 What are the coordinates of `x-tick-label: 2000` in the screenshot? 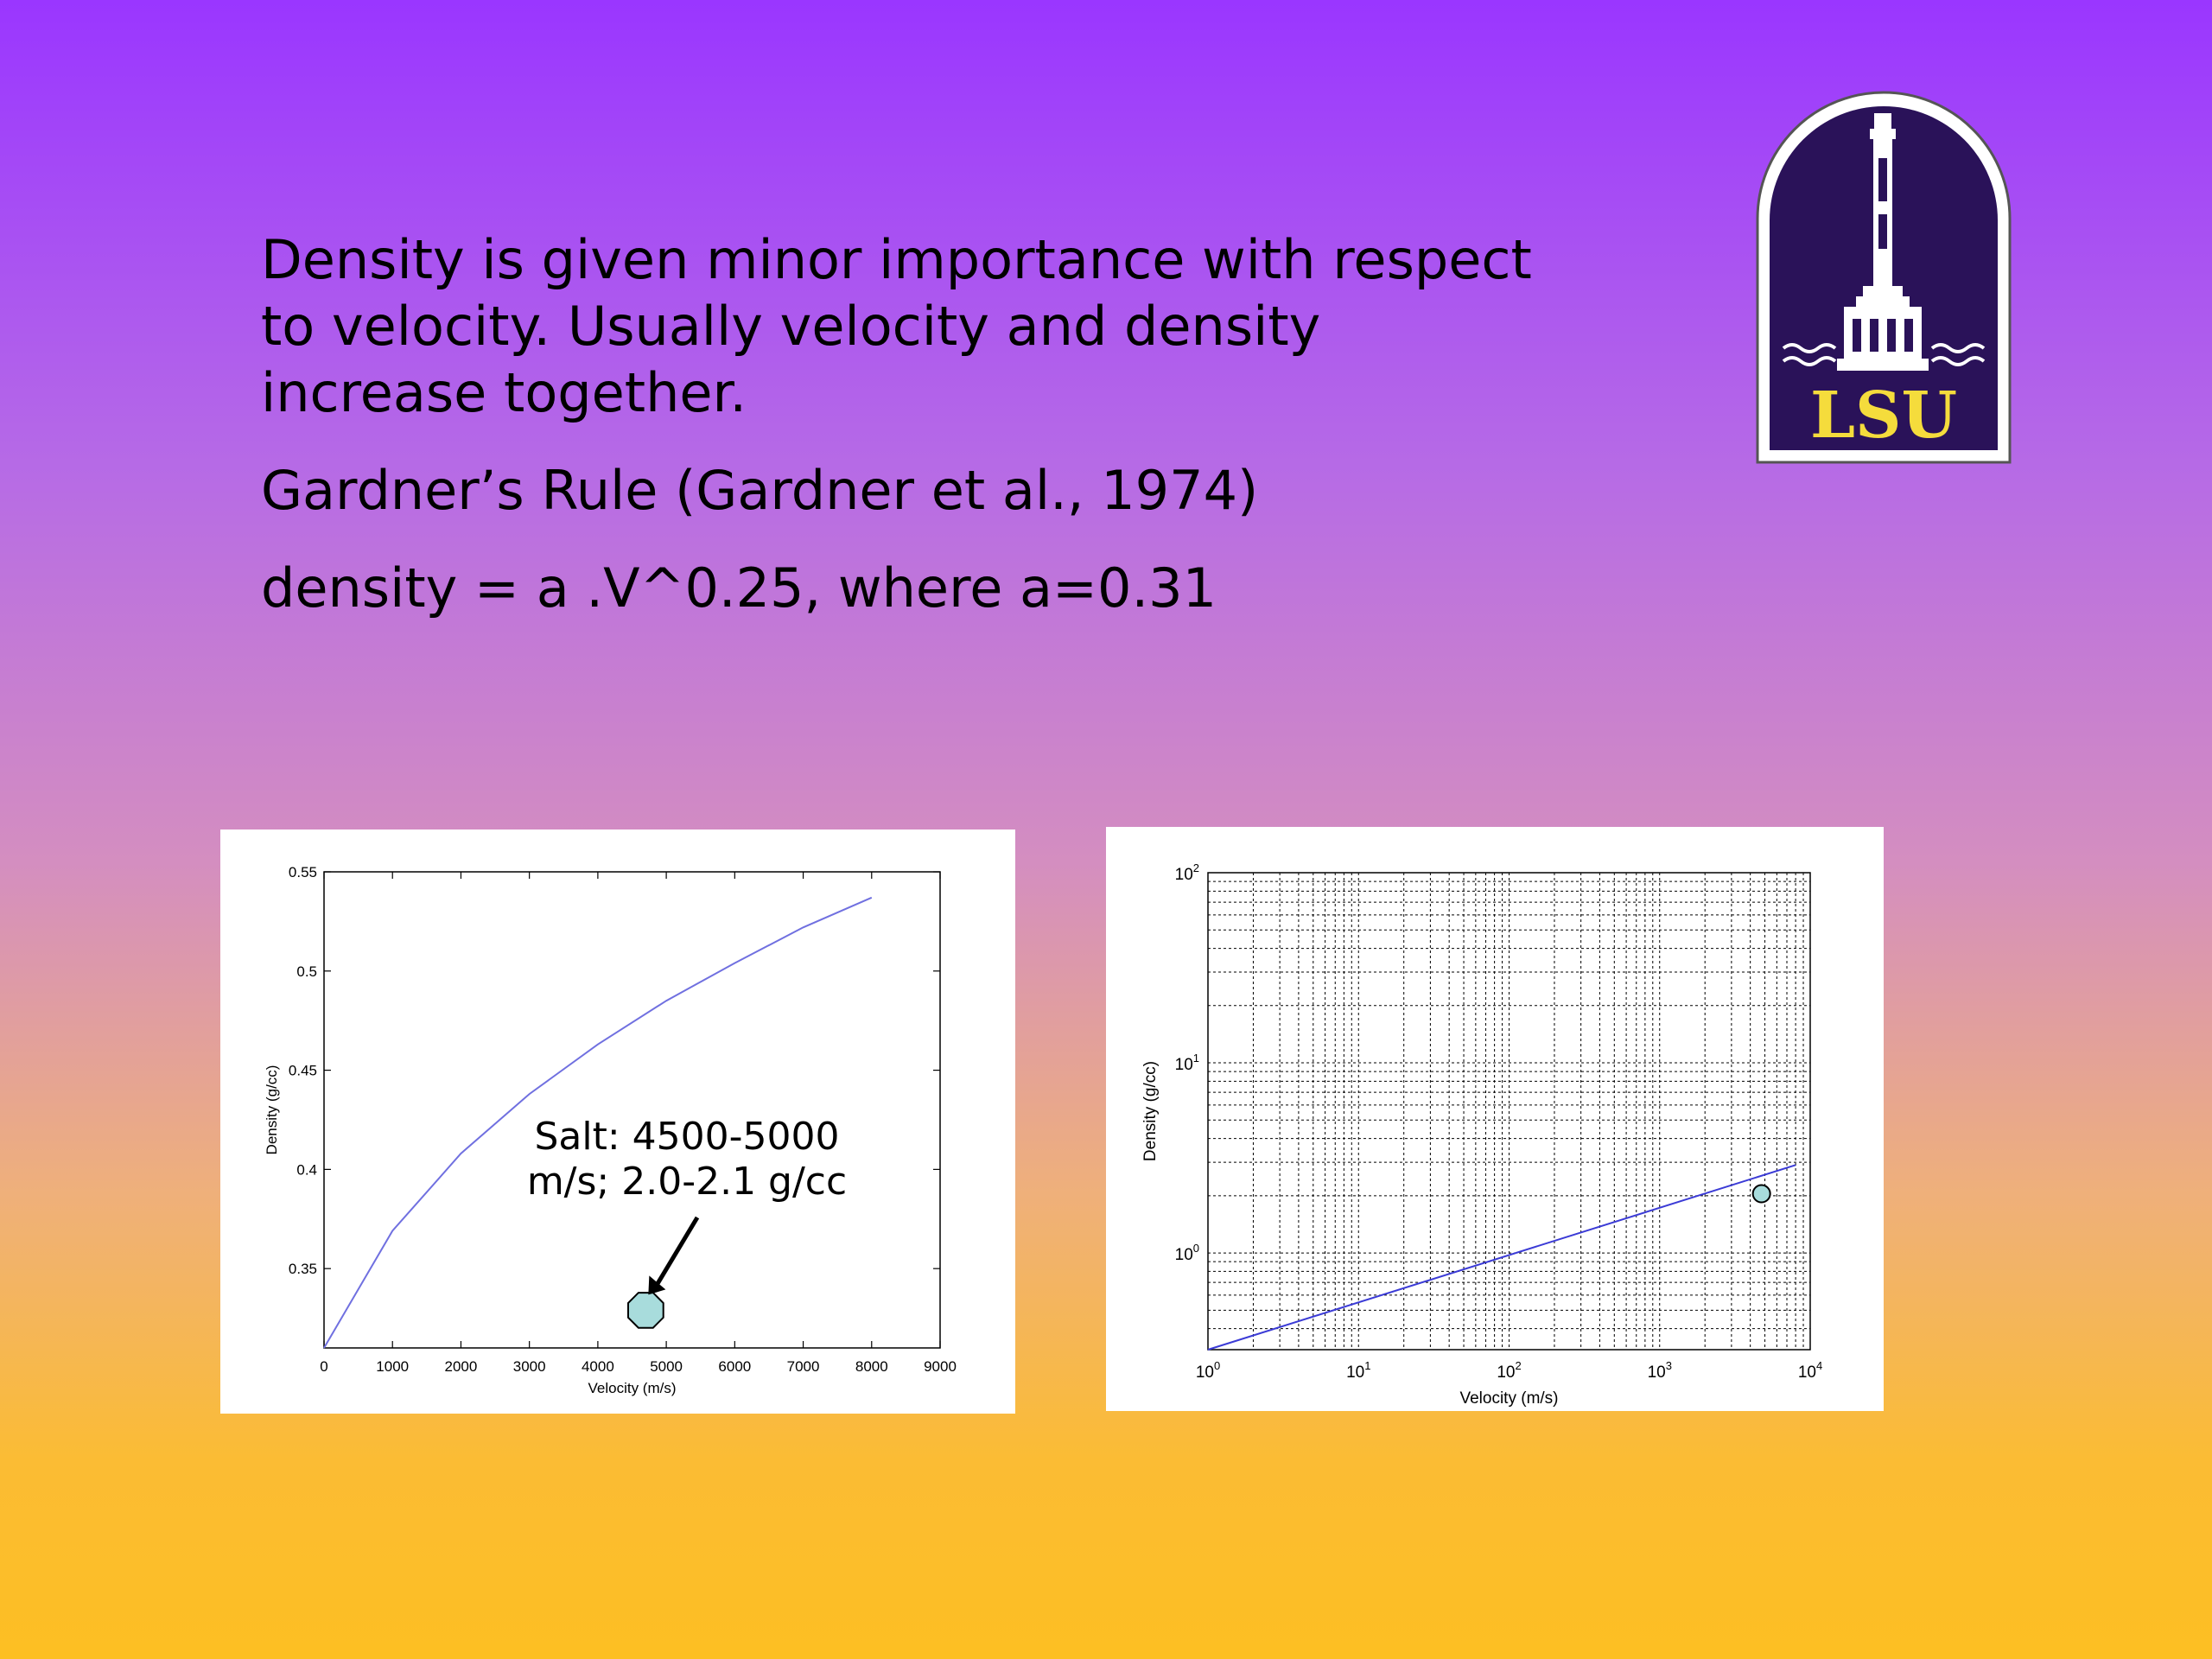 It's located at (461, 1366).